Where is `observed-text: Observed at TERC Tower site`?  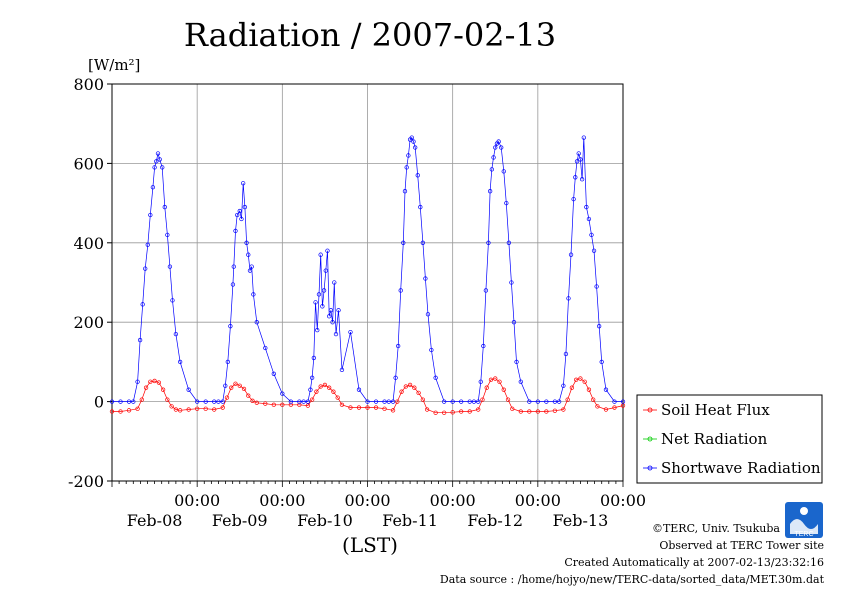 observed-text: Observed at TERC Tower site is located at coordinates (741, 545).